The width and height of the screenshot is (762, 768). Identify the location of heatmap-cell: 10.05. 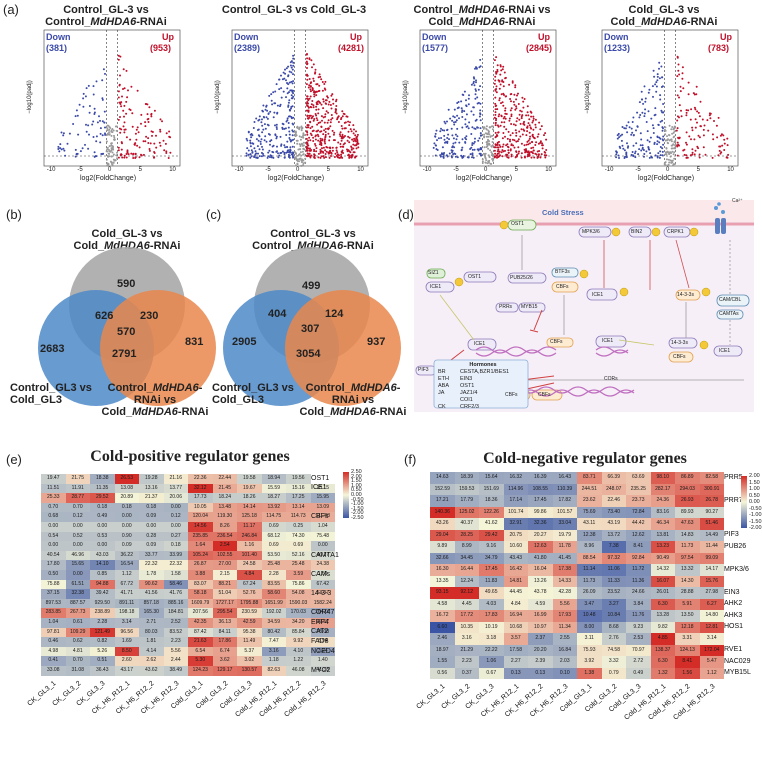
(200, 507).